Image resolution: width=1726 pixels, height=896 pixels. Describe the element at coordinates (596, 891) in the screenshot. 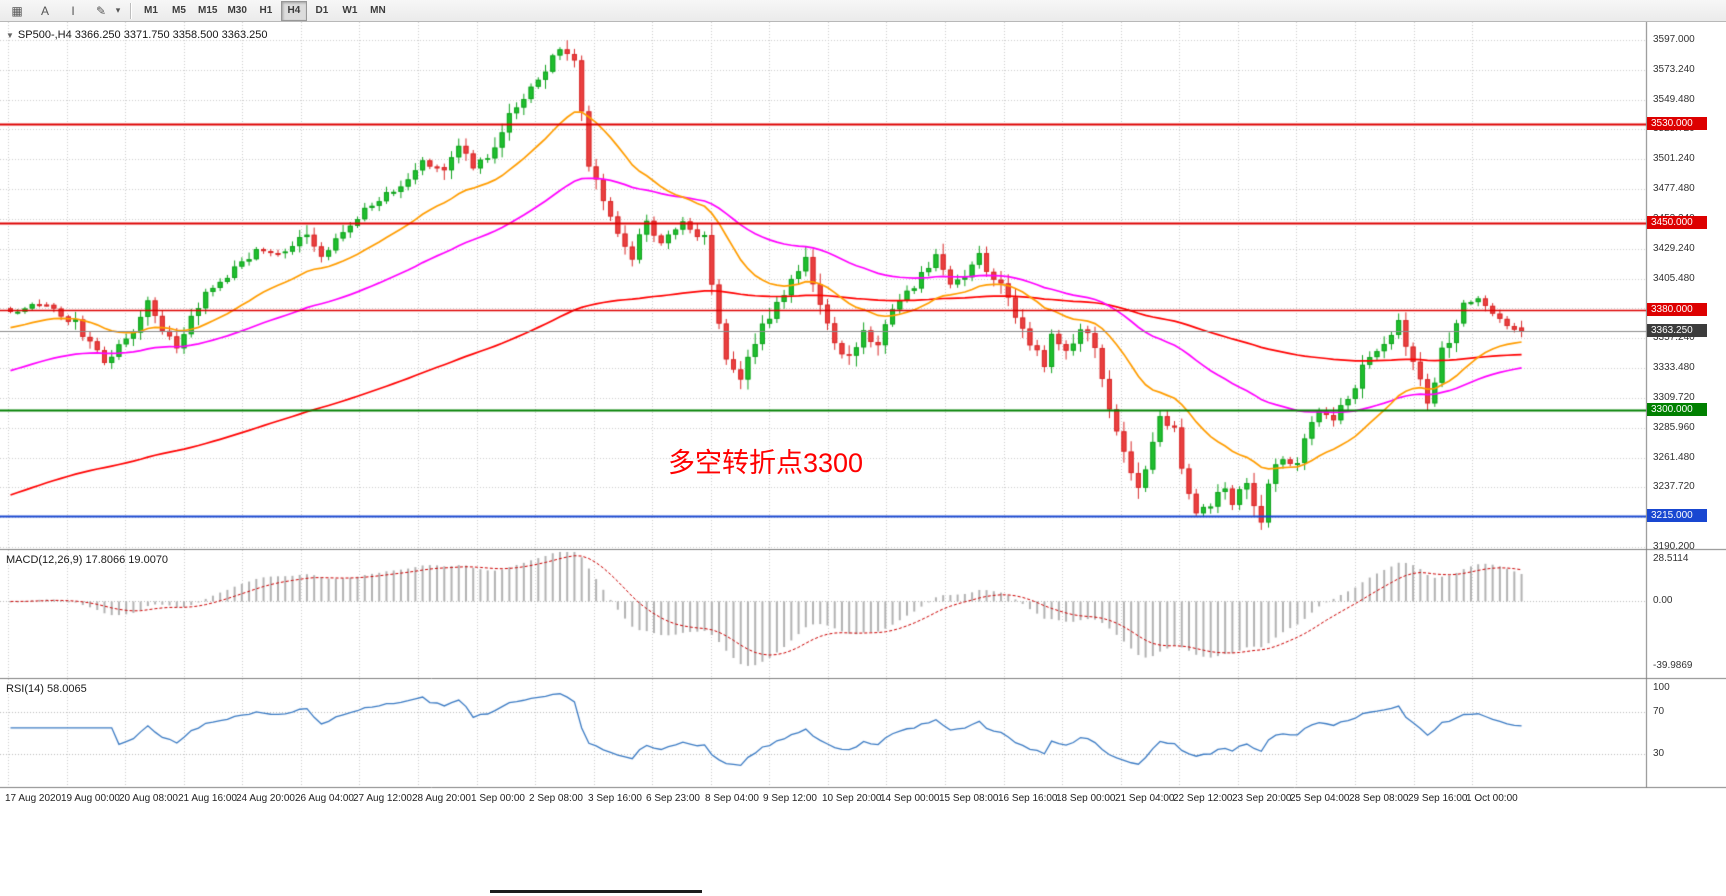

I see `scrollbar-handle` at that location.